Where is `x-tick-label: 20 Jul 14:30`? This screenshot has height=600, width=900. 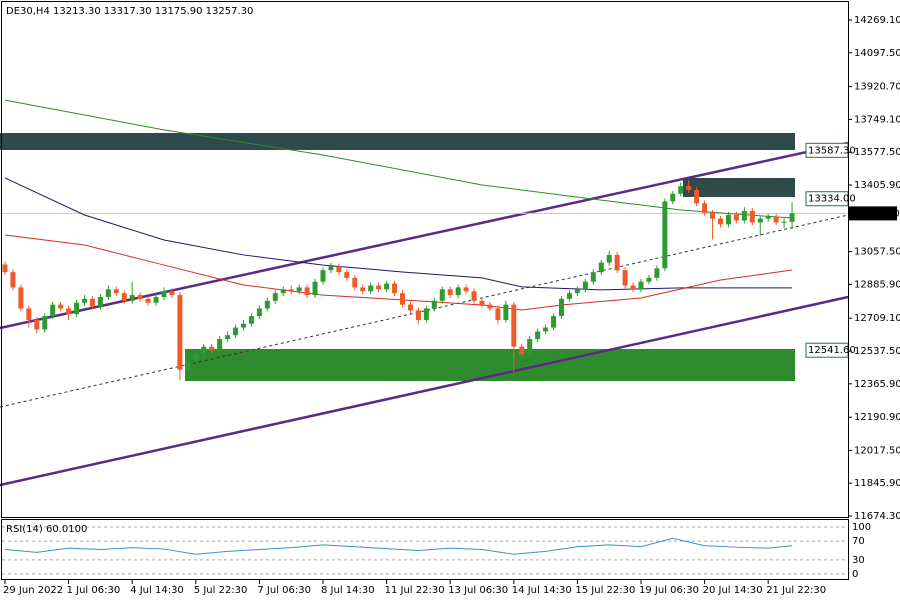
x-tick-label: 20 Jul 14:30 is located at coordinates (733, 590).